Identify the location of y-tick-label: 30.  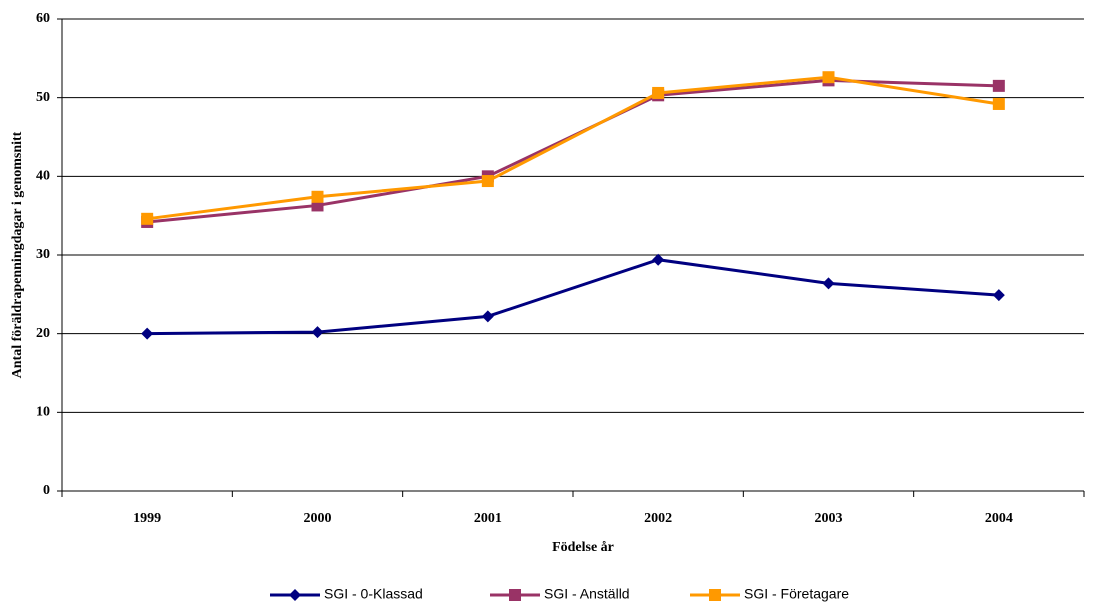
(43, 254).